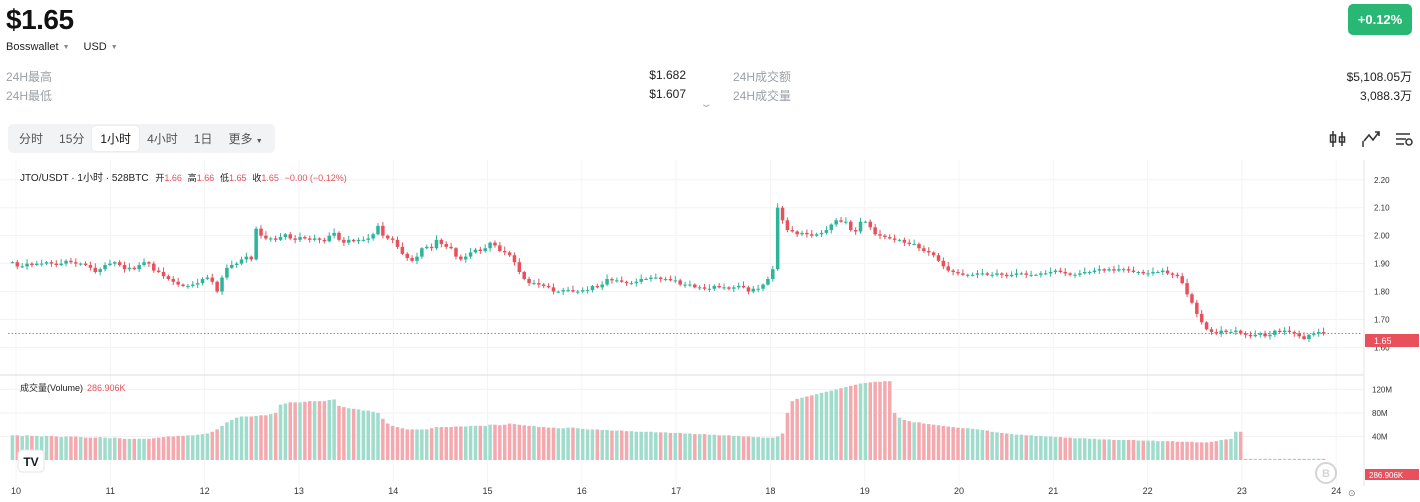  Describe the element at coordinates (40, 19) in the screenshot. I see `current-price: $1.65` at that location.